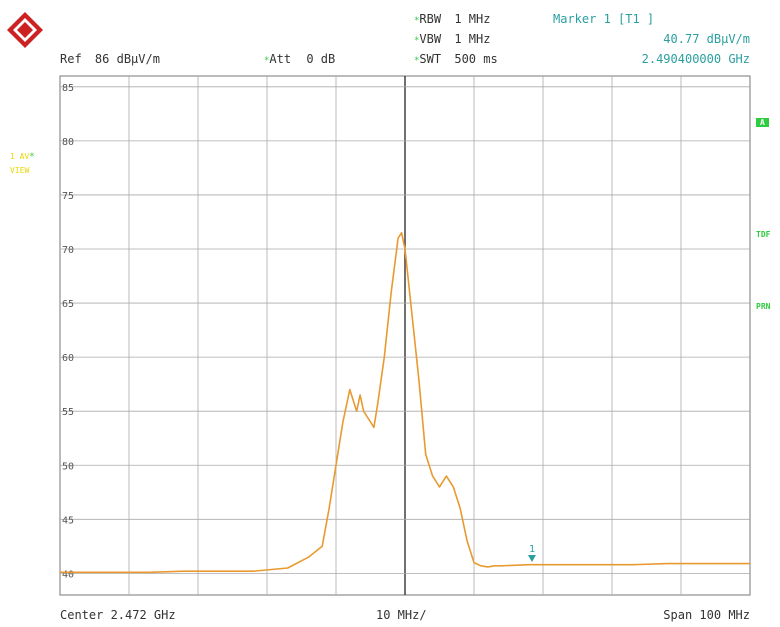 The height and width of the screenshot is (627, 780). What do you see at coordinates (68, 358) in the screenshot?
I see `y-tick-label: 60` at bounding box center [68, 358].